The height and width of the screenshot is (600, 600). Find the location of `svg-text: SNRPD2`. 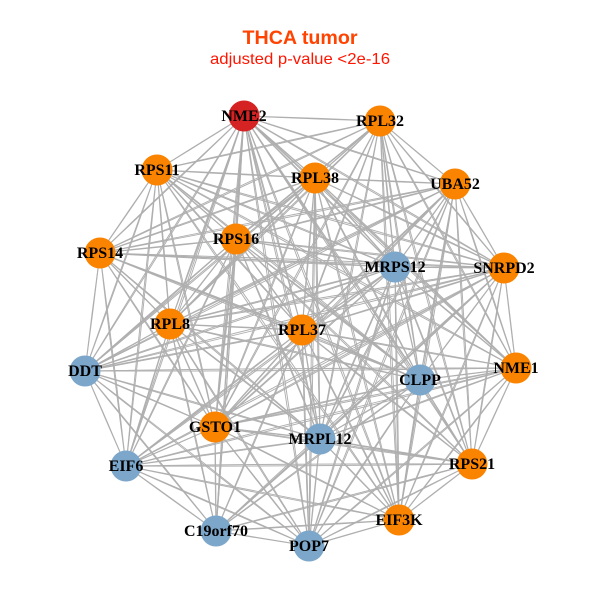

svg-text: SNRPD2 is located at coordinates (503, 268).